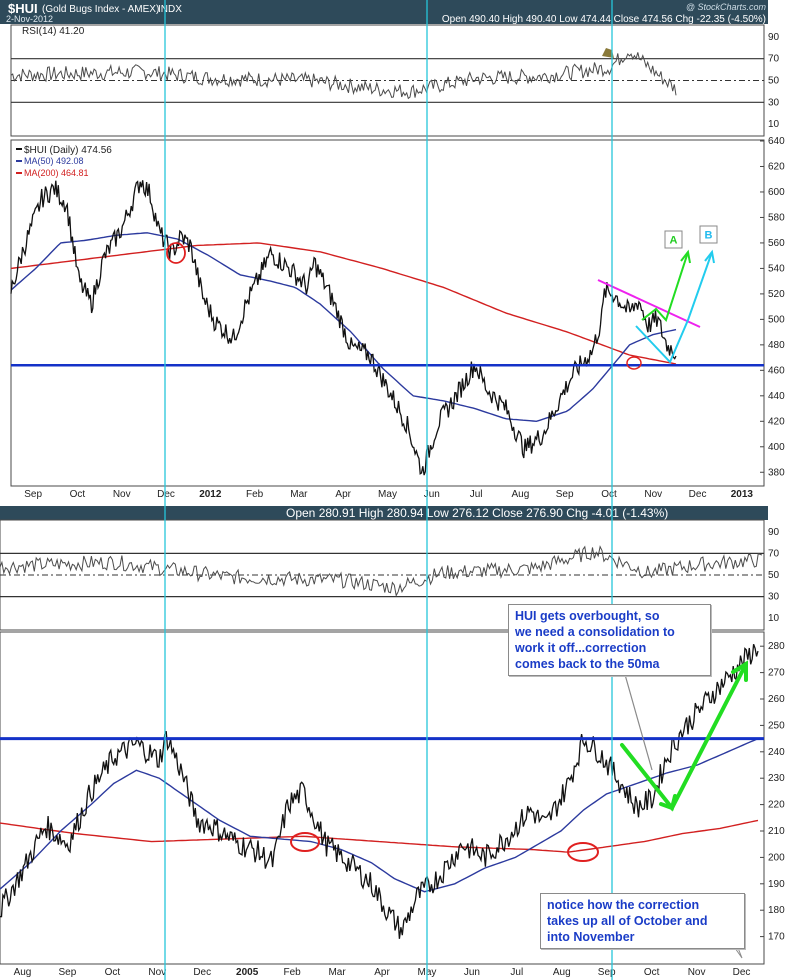  Describe the element at coordinates (627, 921) in the screenshot. I see `callout2-line-2: takes up all of October and` at that location.